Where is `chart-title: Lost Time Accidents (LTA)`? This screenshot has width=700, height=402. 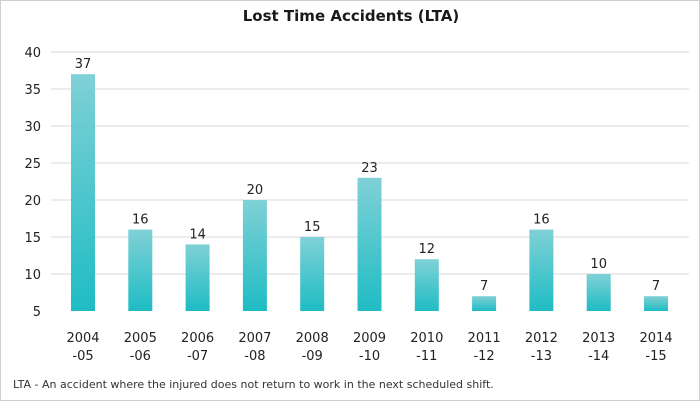 chart-title: Lost Time Accidents (LTA) is located at coordinates (351, 16).